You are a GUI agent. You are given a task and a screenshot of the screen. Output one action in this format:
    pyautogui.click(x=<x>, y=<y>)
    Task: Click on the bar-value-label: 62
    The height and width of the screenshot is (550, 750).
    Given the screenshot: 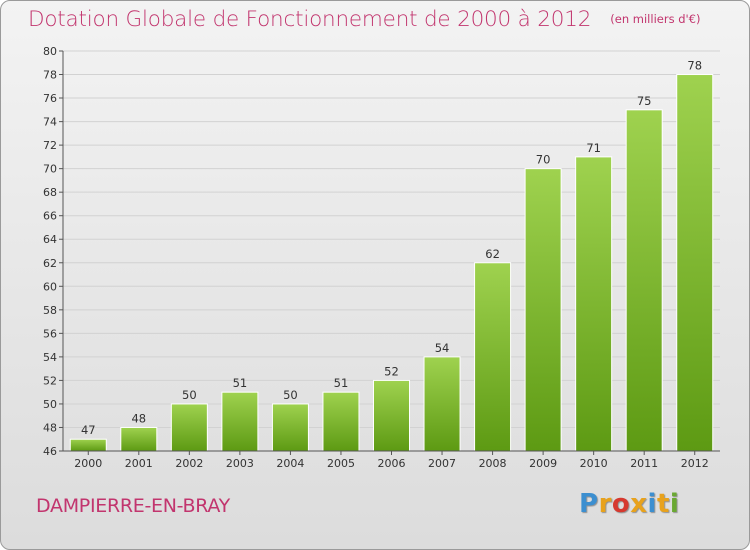 What is the action you would take?
    pyautogui.click(x=492, y=254)
    